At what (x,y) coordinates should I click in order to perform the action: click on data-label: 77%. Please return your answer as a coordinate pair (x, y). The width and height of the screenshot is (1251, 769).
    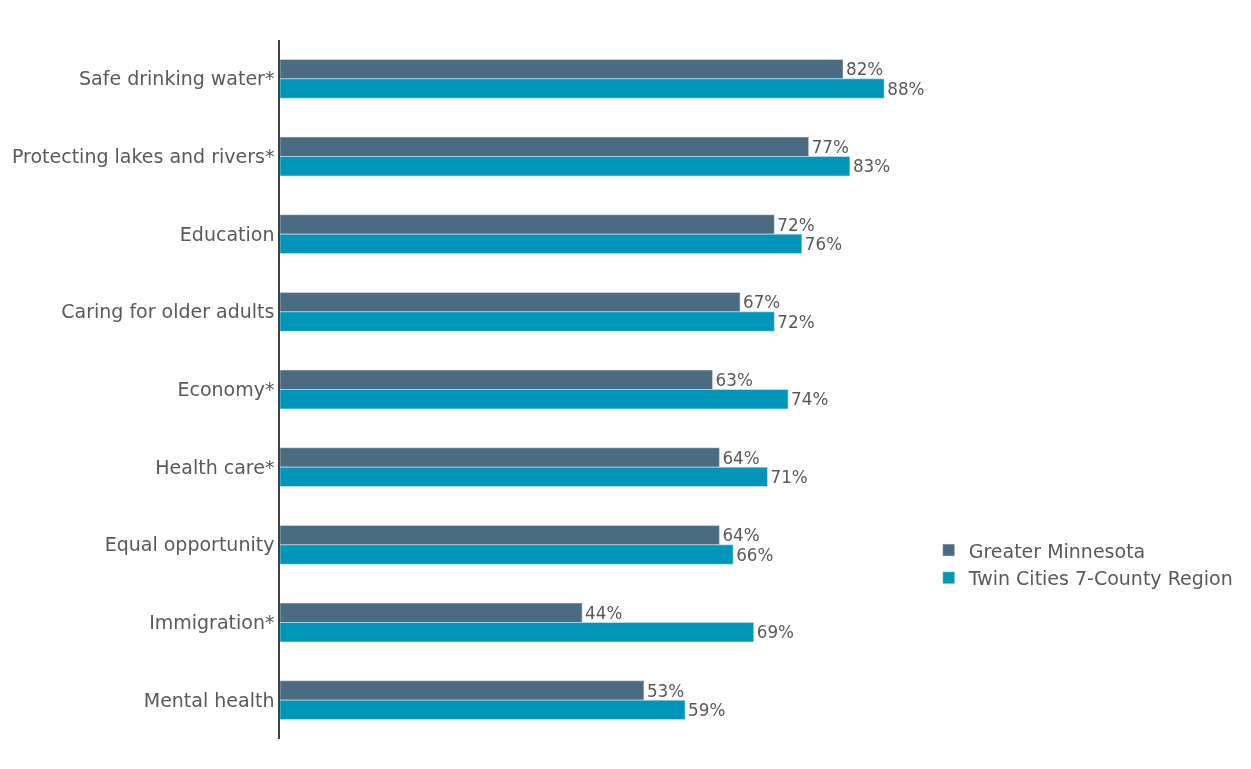
    Looking at the image, I should click on (830, 146).